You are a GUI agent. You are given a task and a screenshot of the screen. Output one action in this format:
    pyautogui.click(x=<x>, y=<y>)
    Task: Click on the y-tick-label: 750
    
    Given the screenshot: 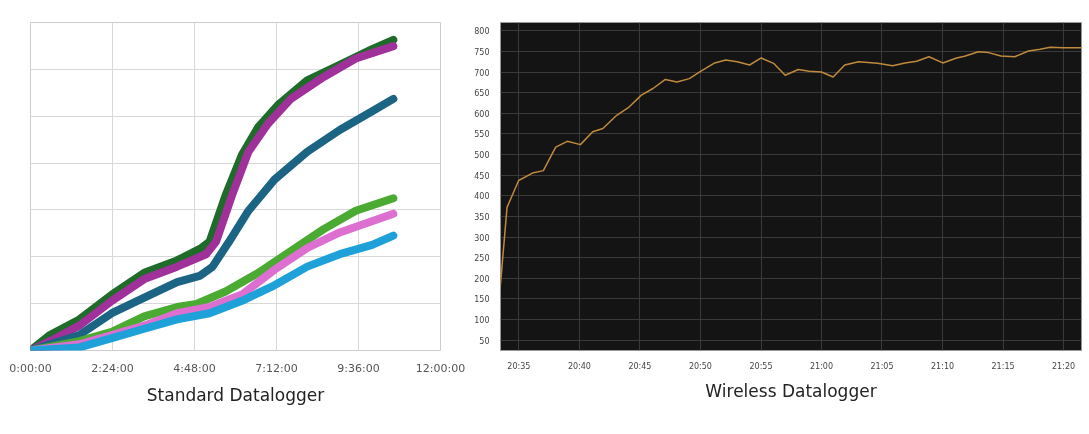 What is the action you would take?
    pyautogui.click(x=482, y=52)
    